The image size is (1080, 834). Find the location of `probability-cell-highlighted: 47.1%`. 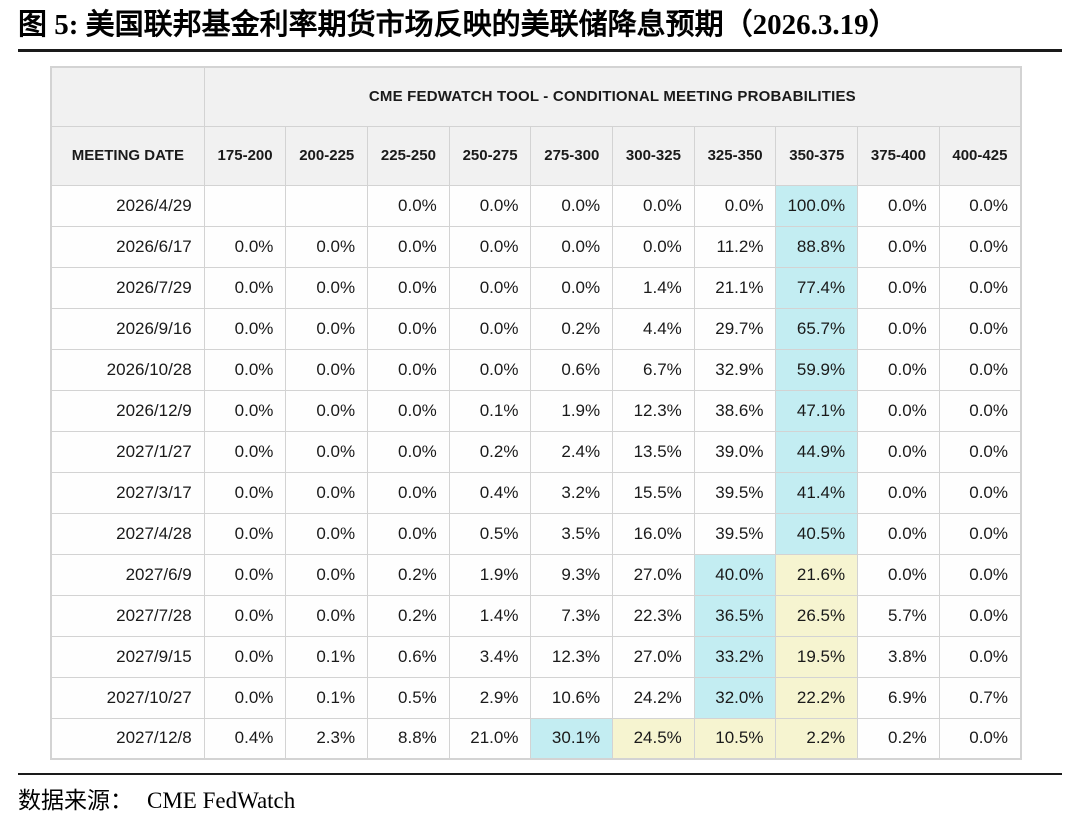

probability-cell-highlighted: 47.1% is located at coordinates (817, 410).